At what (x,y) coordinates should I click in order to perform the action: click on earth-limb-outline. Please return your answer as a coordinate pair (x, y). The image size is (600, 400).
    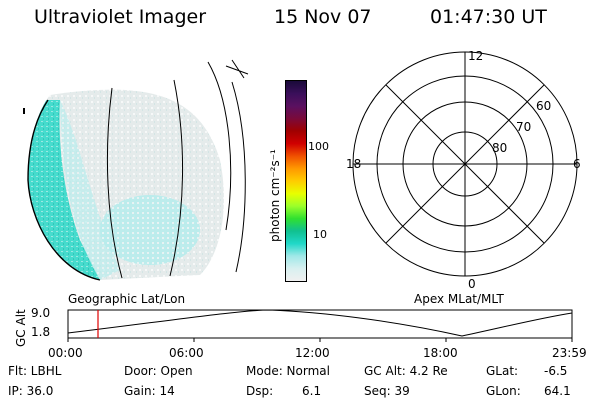
    Looking at the image, I should click on (64, 190).